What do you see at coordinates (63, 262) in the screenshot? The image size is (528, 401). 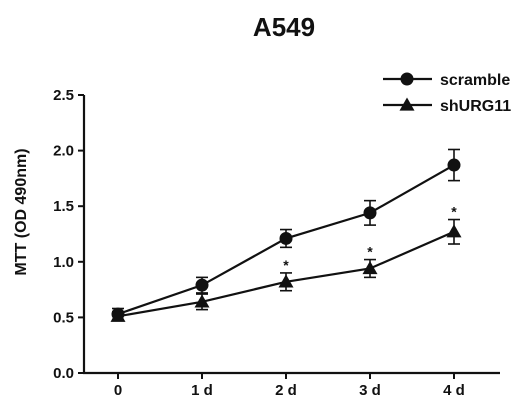 I see `y-tick-label: 1.0` at bounding box center [63, 262].